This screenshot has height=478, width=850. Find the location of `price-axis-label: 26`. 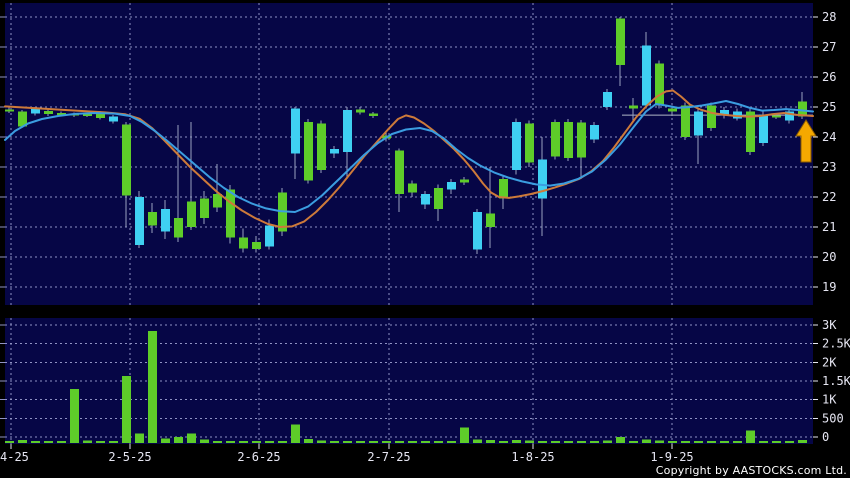

price-axis-label: 26 is located at coordinates (829, 77).